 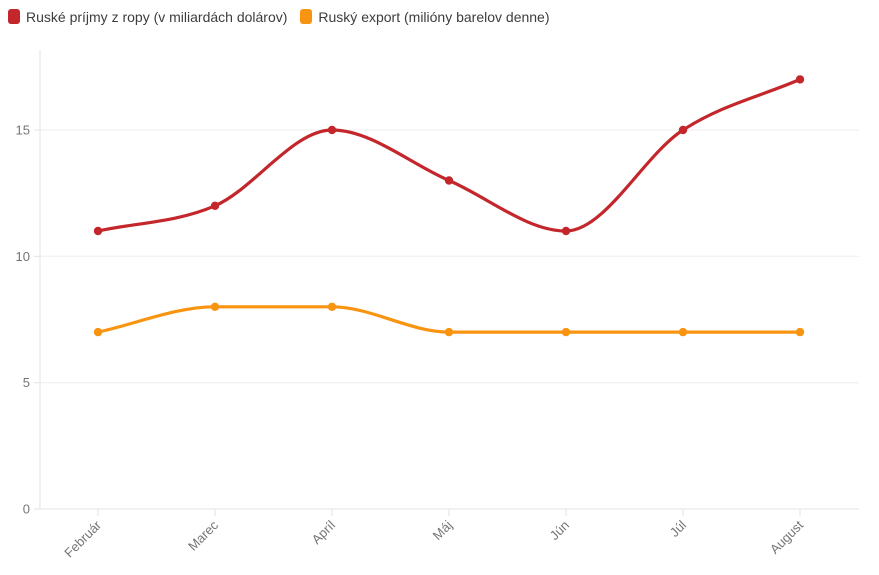 I want to click on legend-marker-export, so click(x=306, y=16).